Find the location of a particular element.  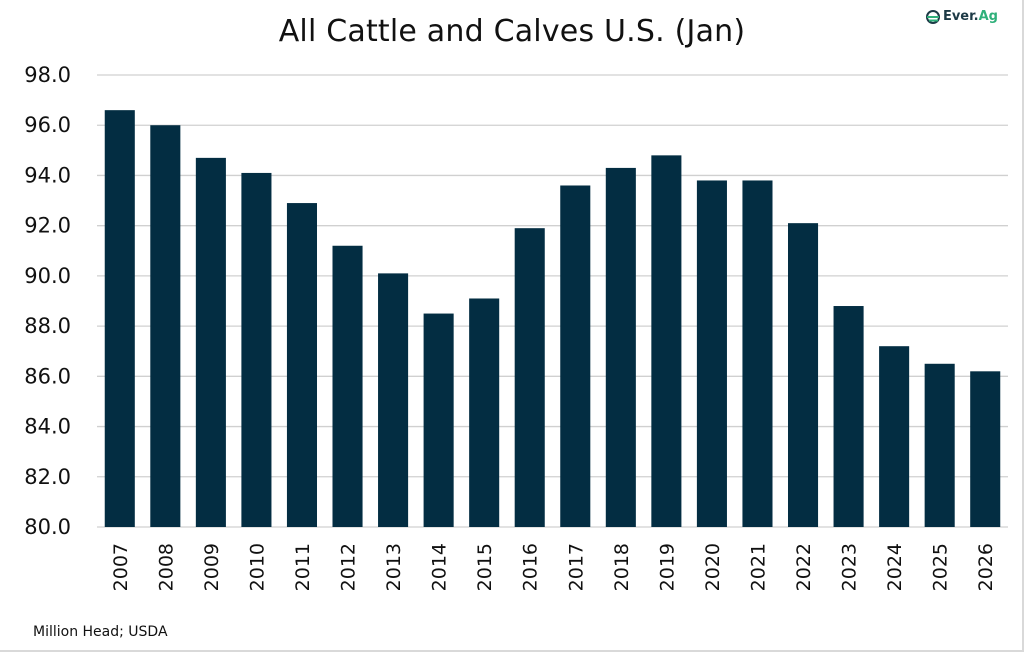

x-tick-label: 2020 is located at coordinates (713, 567).